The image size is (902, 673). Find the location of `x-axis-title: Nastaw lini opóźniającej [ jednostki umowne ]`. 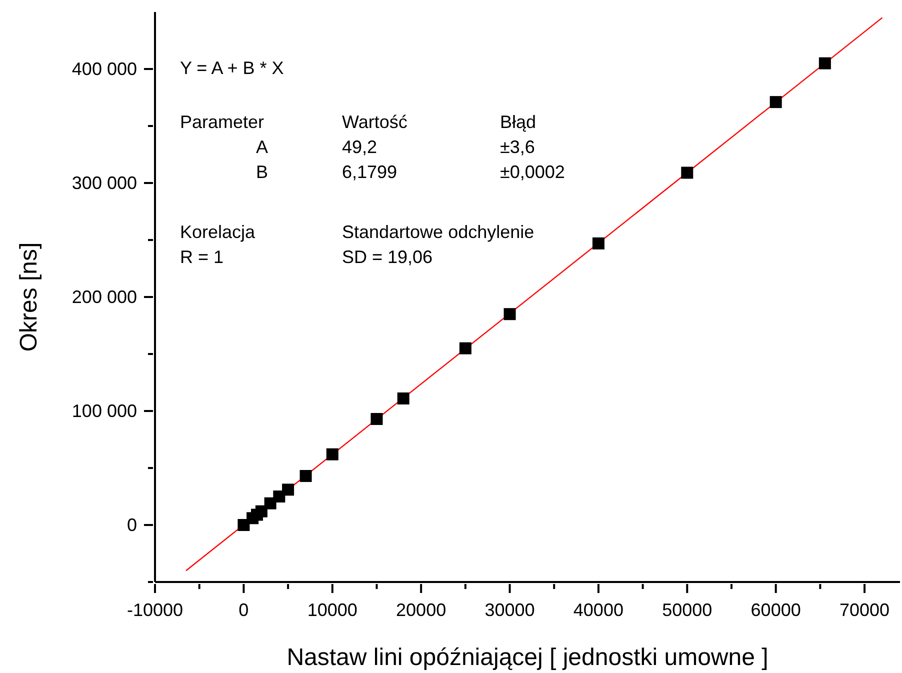

x-axis-title: Nastaw lini opóźniającej [ jednostki umowne ] is located at coordinates (527, 657).